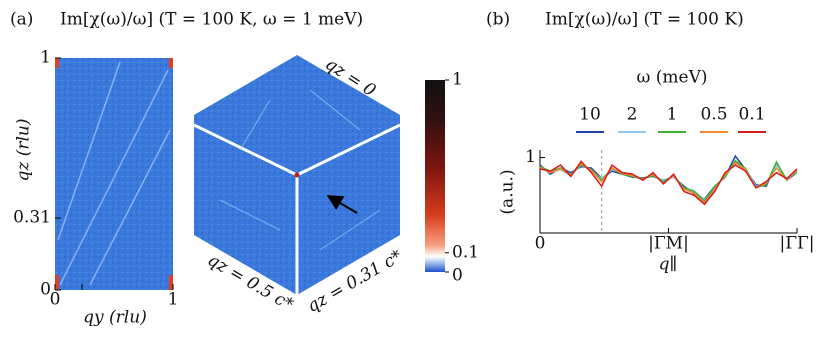 The width and height of the screenshot is (830, 338). What do you see at coordinates (21, 20) in the screenshot?
I see `panel-label: (a)` at bounding box center [21, 20].